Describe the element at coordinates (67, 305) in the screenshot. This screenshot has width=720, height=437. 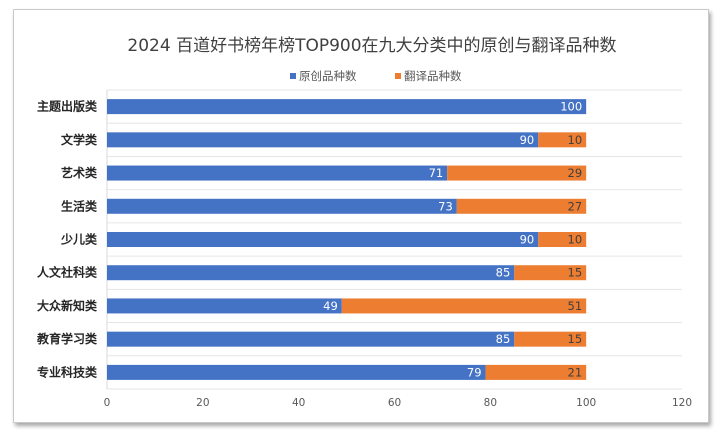
I see `category-label: 大众新知类` at that location.